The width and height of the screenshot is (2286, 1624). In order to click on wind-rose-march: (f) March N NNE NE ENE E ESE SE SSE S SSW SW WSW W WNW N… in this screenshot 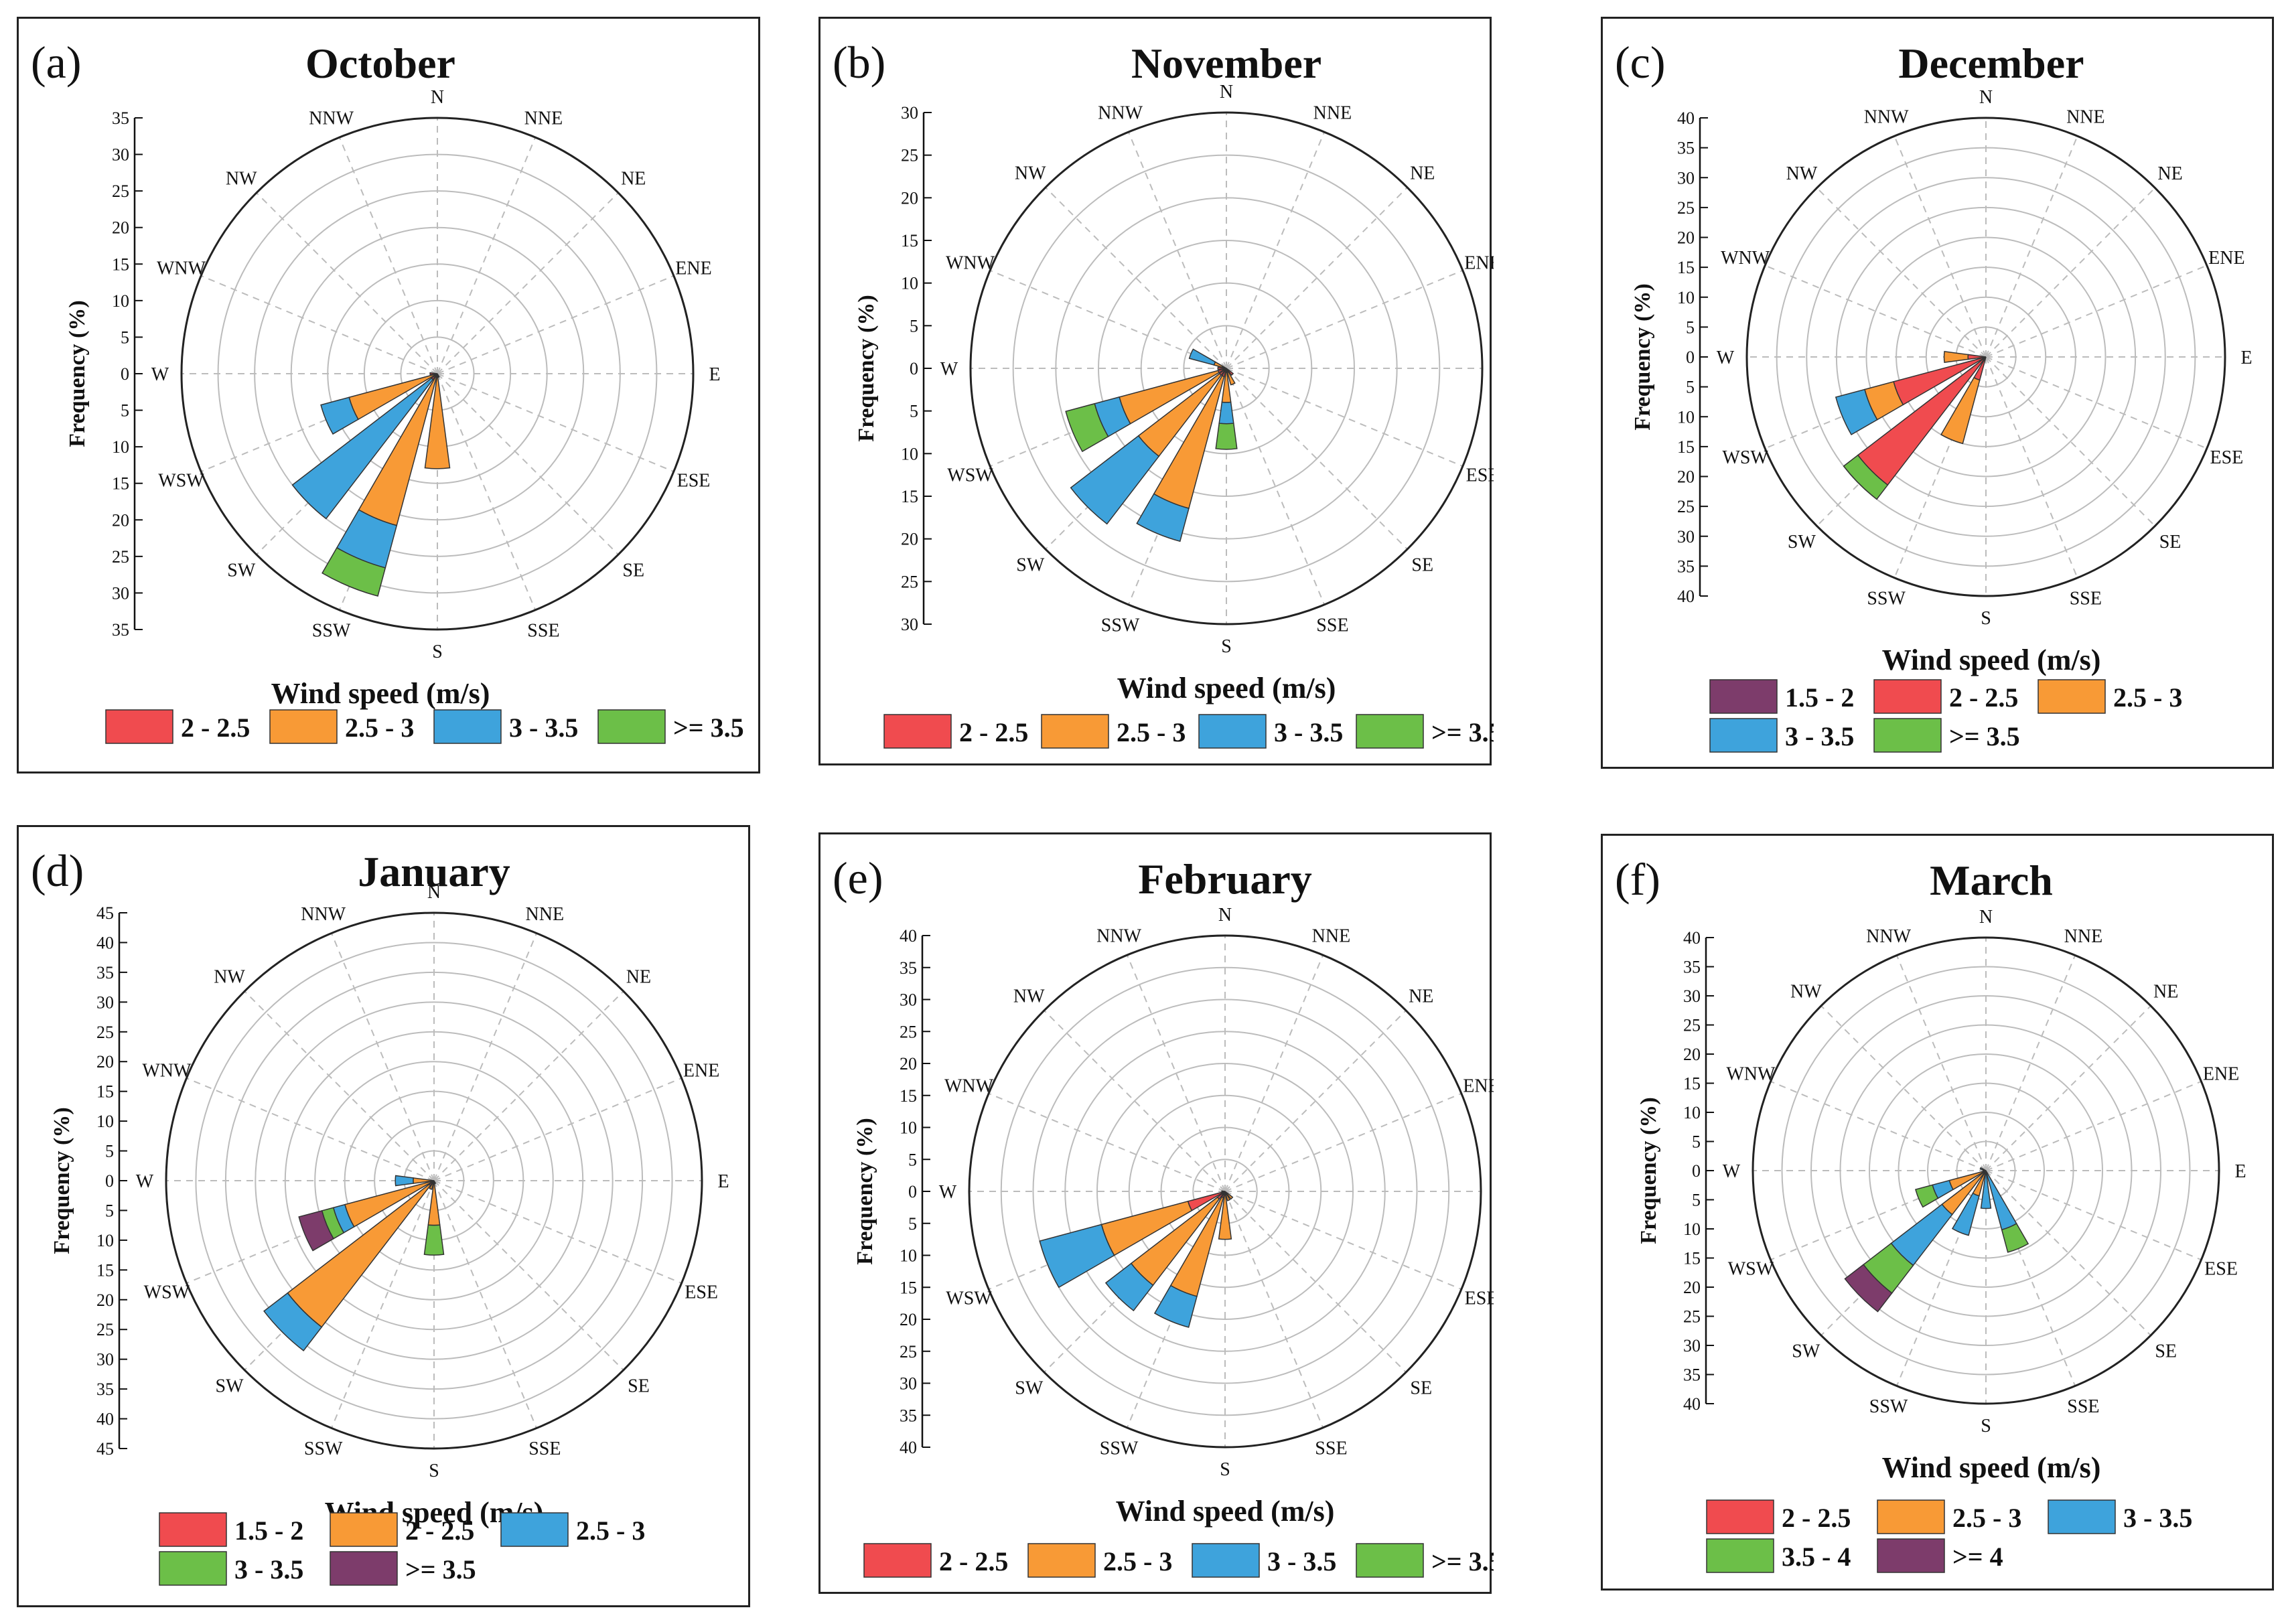, I will do `click(1930, 1213)`.